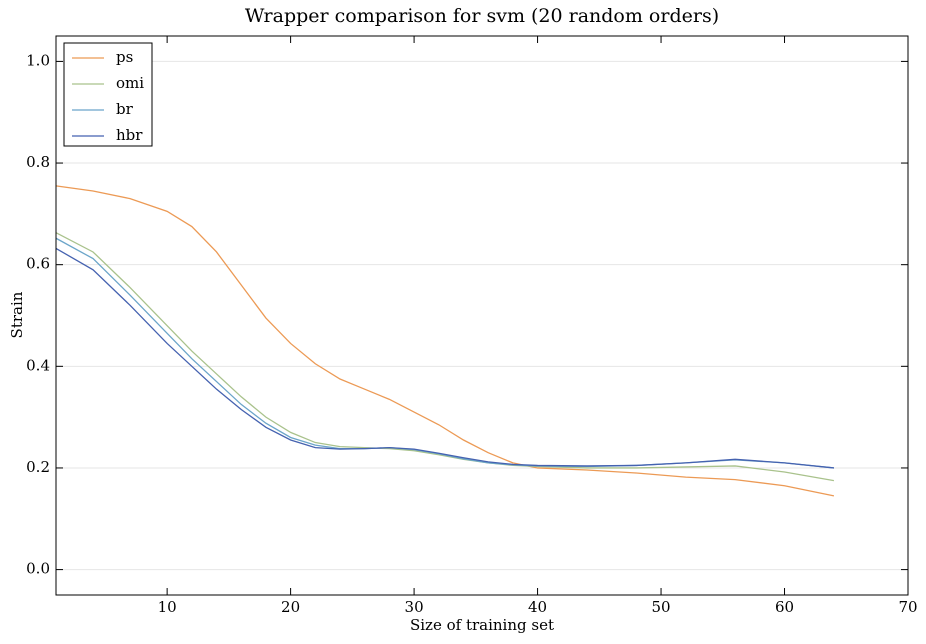 This screenshot has width=926, height=644. What do you see at coordinates (38, 365) in the screenshot?
I see `y-tick-label: 0.4` at bounding box center [38, 365].